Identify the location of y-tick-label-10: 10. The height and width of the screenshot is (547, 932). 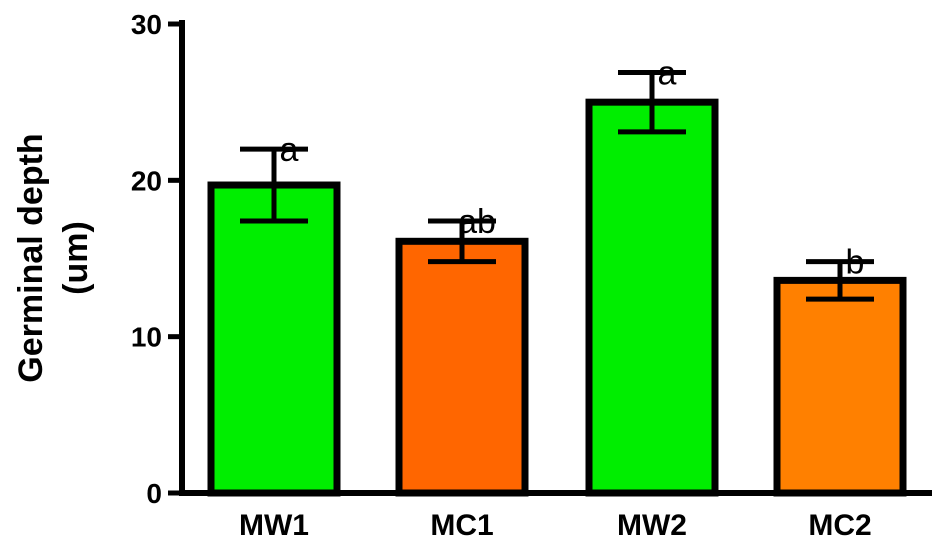
(146, 337).